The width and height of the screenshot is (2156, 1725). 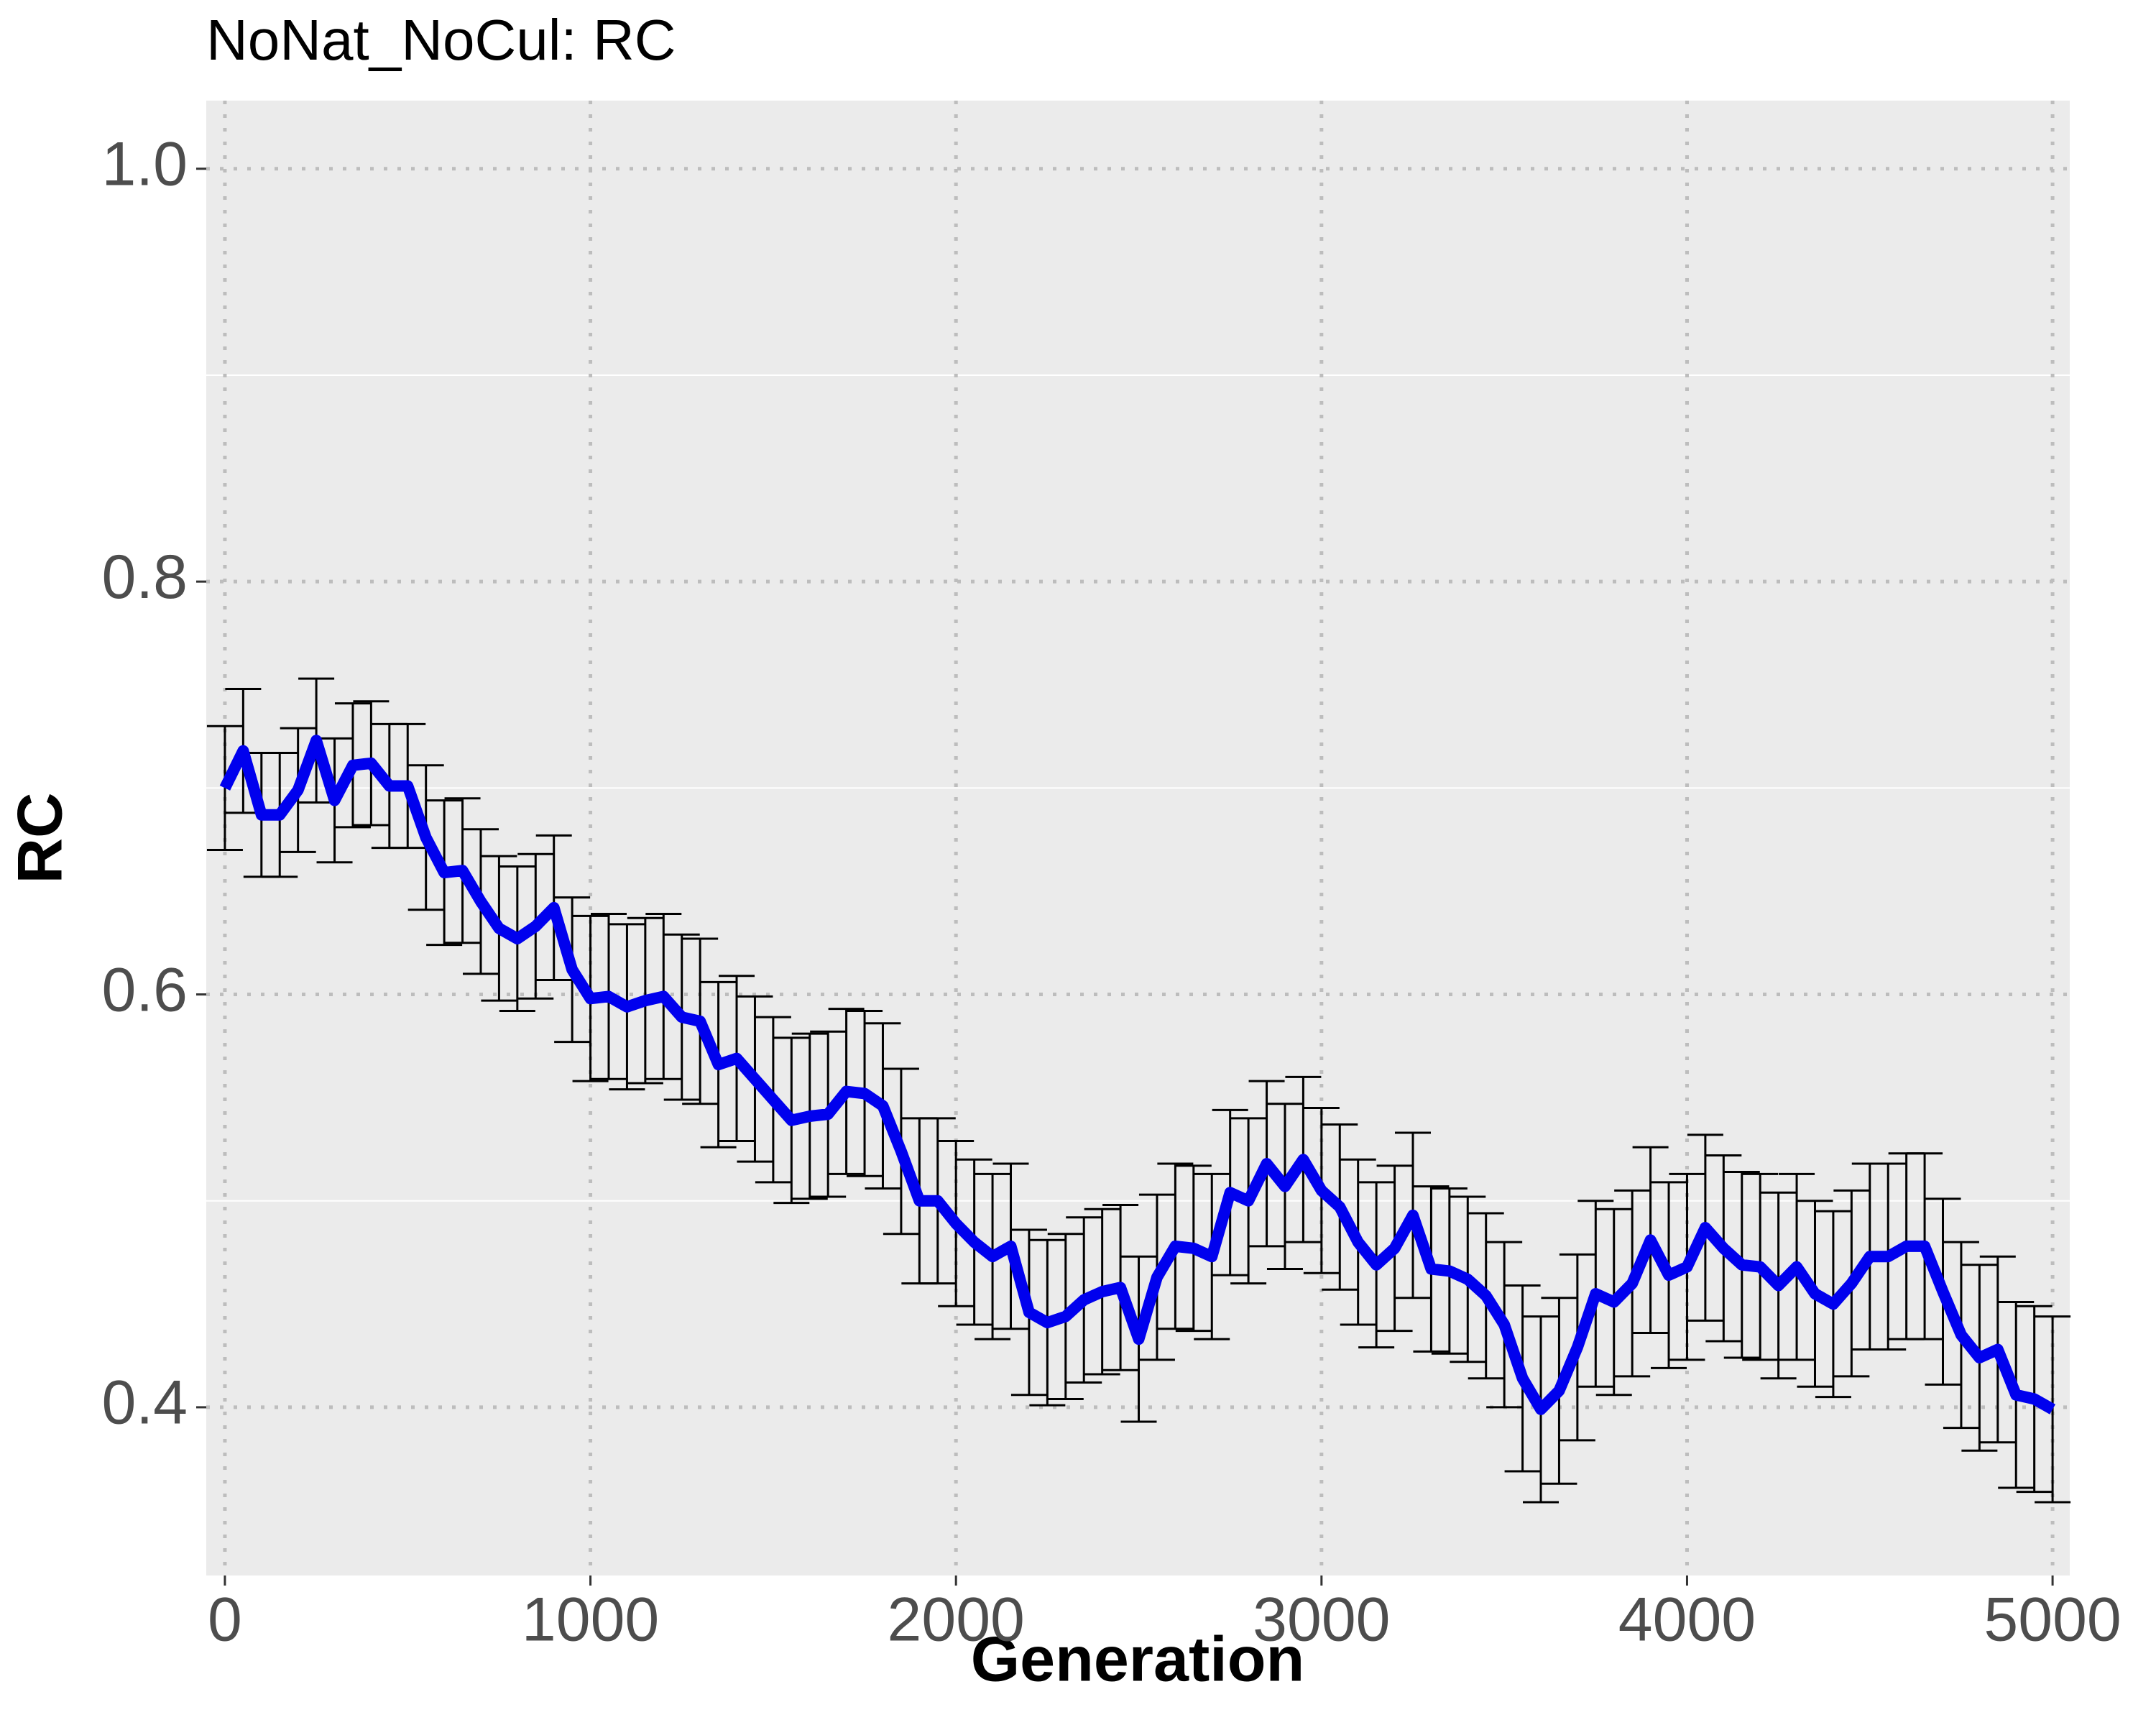 What do you see at coordinates (957, 1620) in the screenshot?
I see `x-tick-label: 2000` at bounding box center [957, 1620].